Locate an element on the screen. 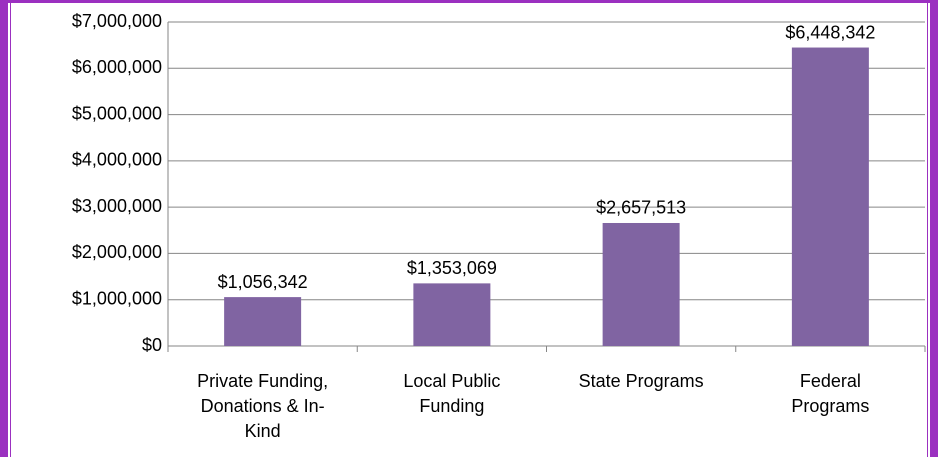  data-label: $1,056,342 is located at coordinates (263, 282).